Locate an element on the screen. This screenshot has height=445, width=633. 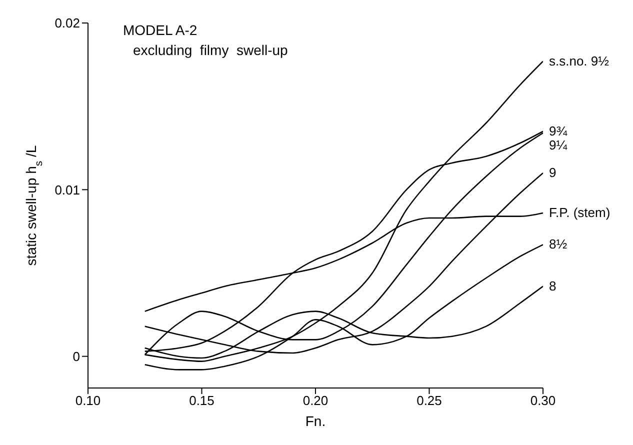
series-label: F.P. (stem) is located at coordinates (579, 212).